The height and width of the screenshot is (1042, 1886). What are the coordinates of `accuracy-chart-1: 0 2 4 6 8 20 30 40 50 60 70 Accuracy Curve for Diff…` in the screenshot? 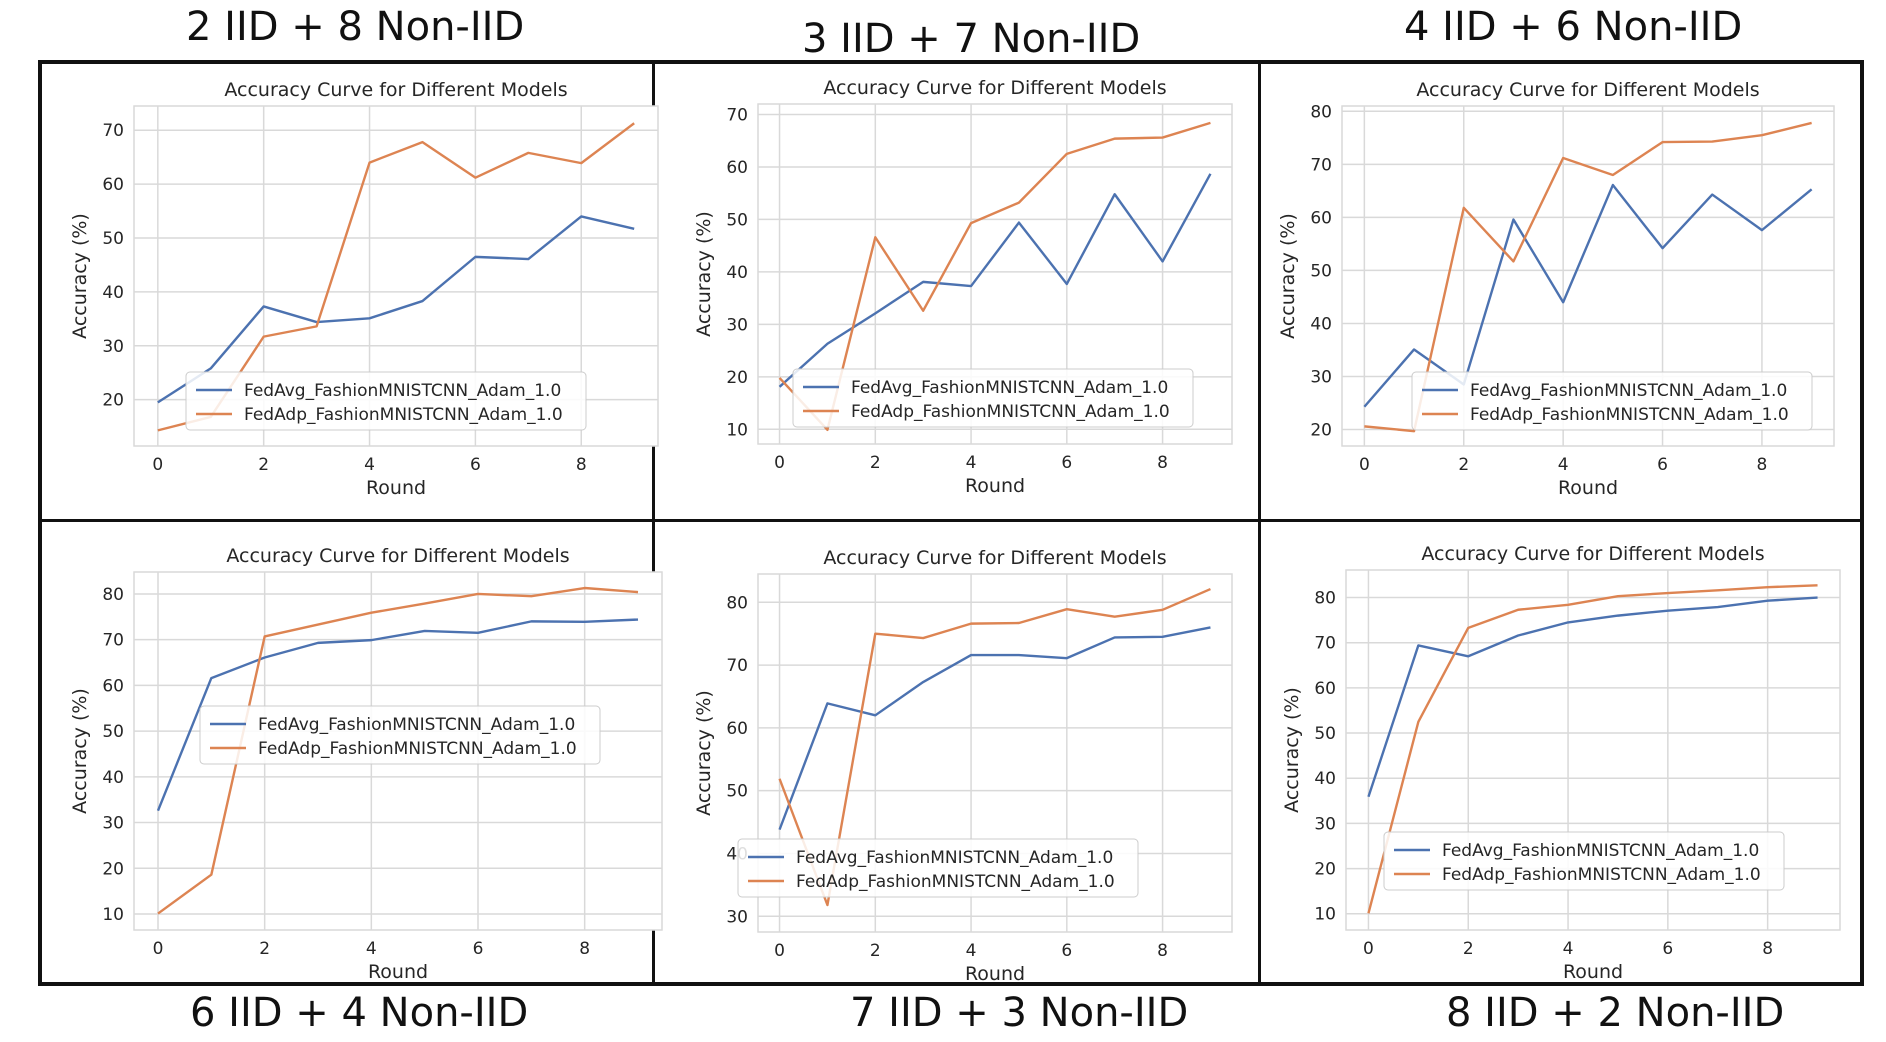 It's located at (364, 289).